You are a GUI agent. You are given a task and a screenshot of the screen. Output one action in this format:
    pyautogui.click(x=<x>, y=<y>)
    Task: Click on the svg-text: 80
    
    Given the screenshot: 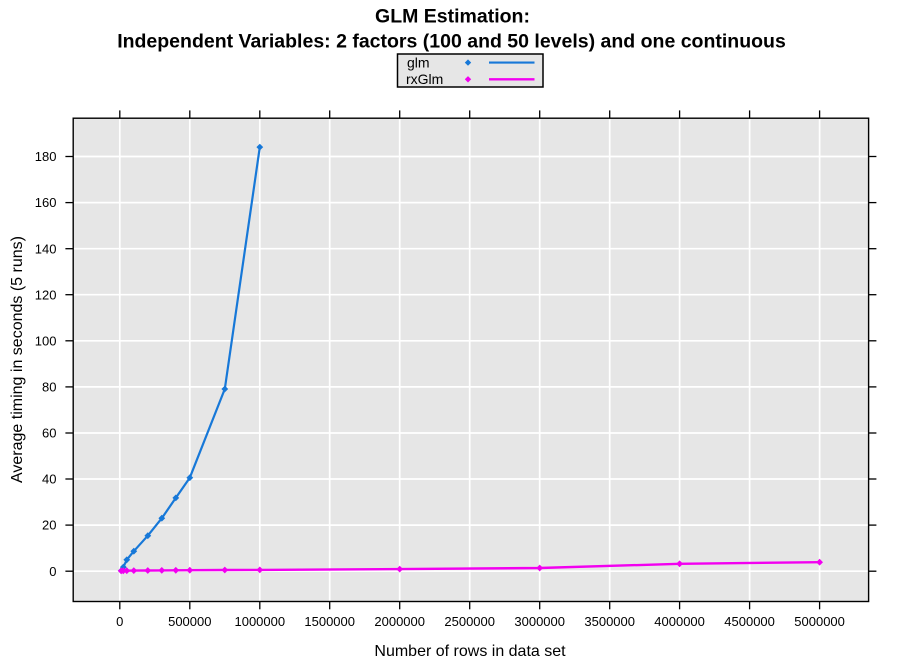 What is the action you would take?
    pyautogui.click(x=49, y=387)
    